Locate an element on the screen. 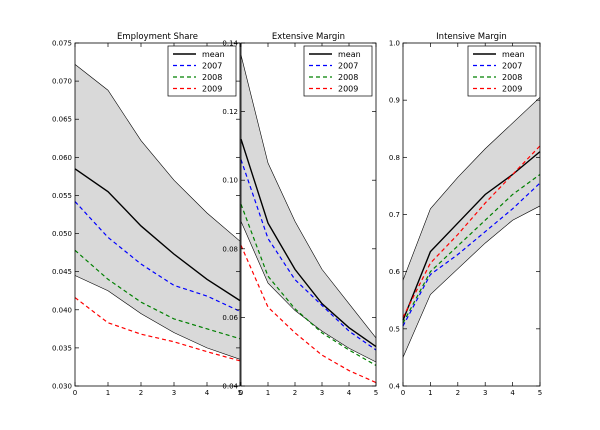 This screenshot has height=430, width=600. y-tick-label: 0.4 is located at coordinates (395, 387).